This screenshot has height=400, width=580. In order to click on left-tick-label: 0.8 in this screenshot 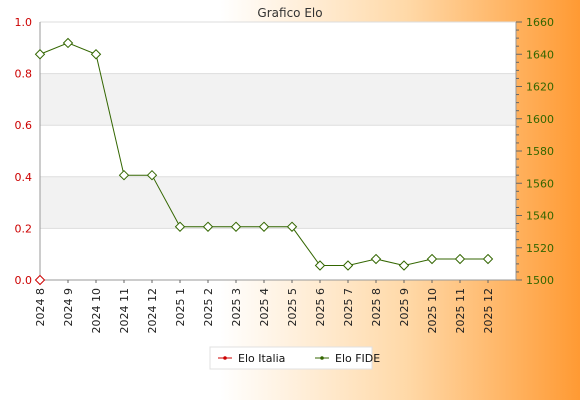, I will do `click(24, 74)`.